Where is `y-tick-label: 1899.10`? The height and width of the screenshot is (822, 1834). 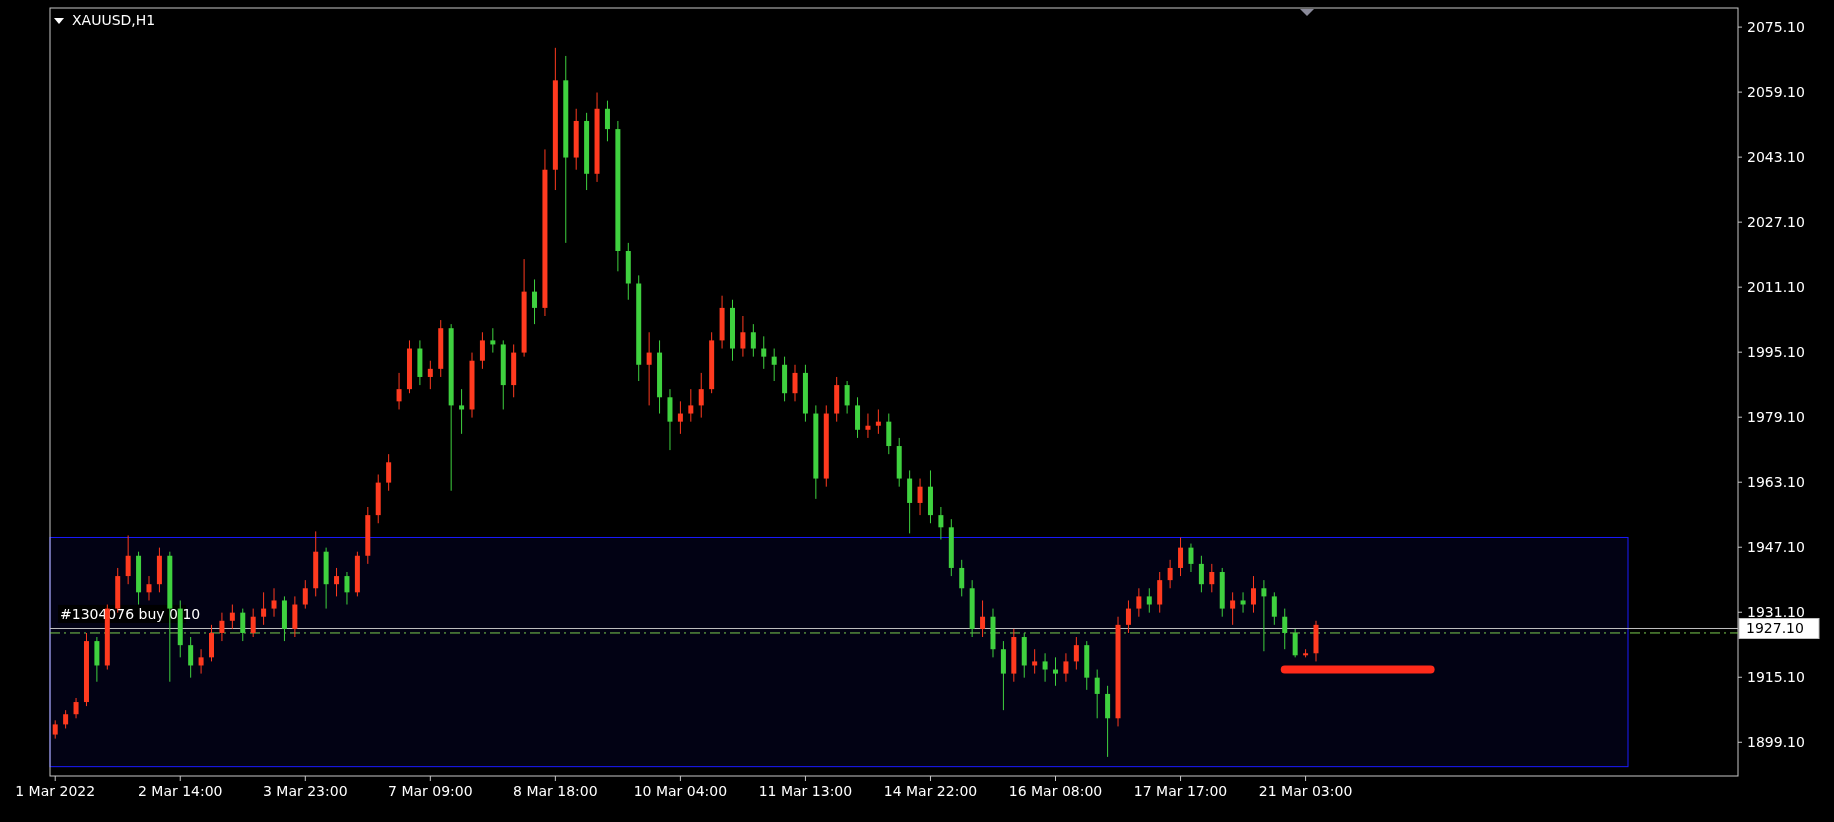
y-tick-label: 1899.10 is located at coordinates (1776, 742).